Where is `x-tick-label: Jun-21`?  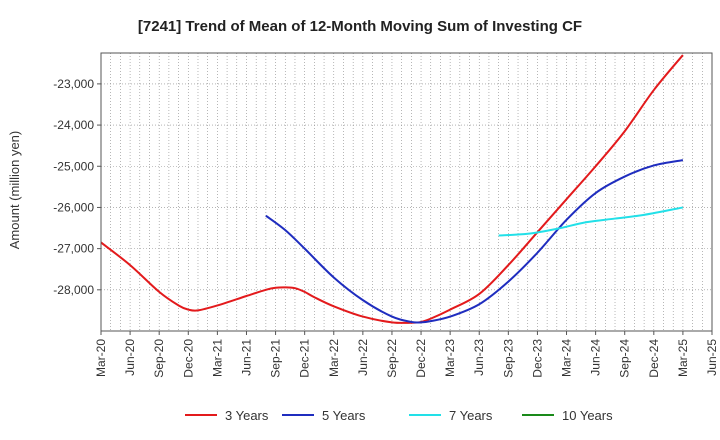 x-tick-label: Jun-21 is located at coordinates (246, 357).